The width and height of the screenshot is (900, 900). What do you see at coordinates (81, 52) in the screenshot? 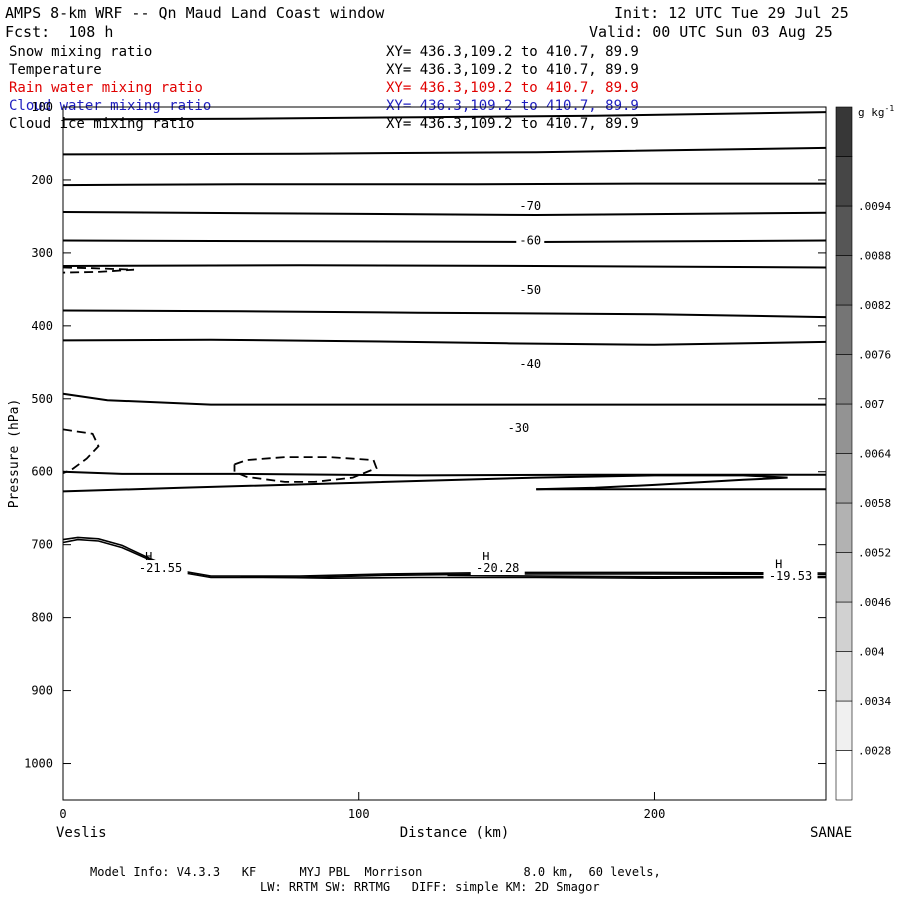
I see `field-label: Snow mixing ratio` at bounding box center [81, 52].